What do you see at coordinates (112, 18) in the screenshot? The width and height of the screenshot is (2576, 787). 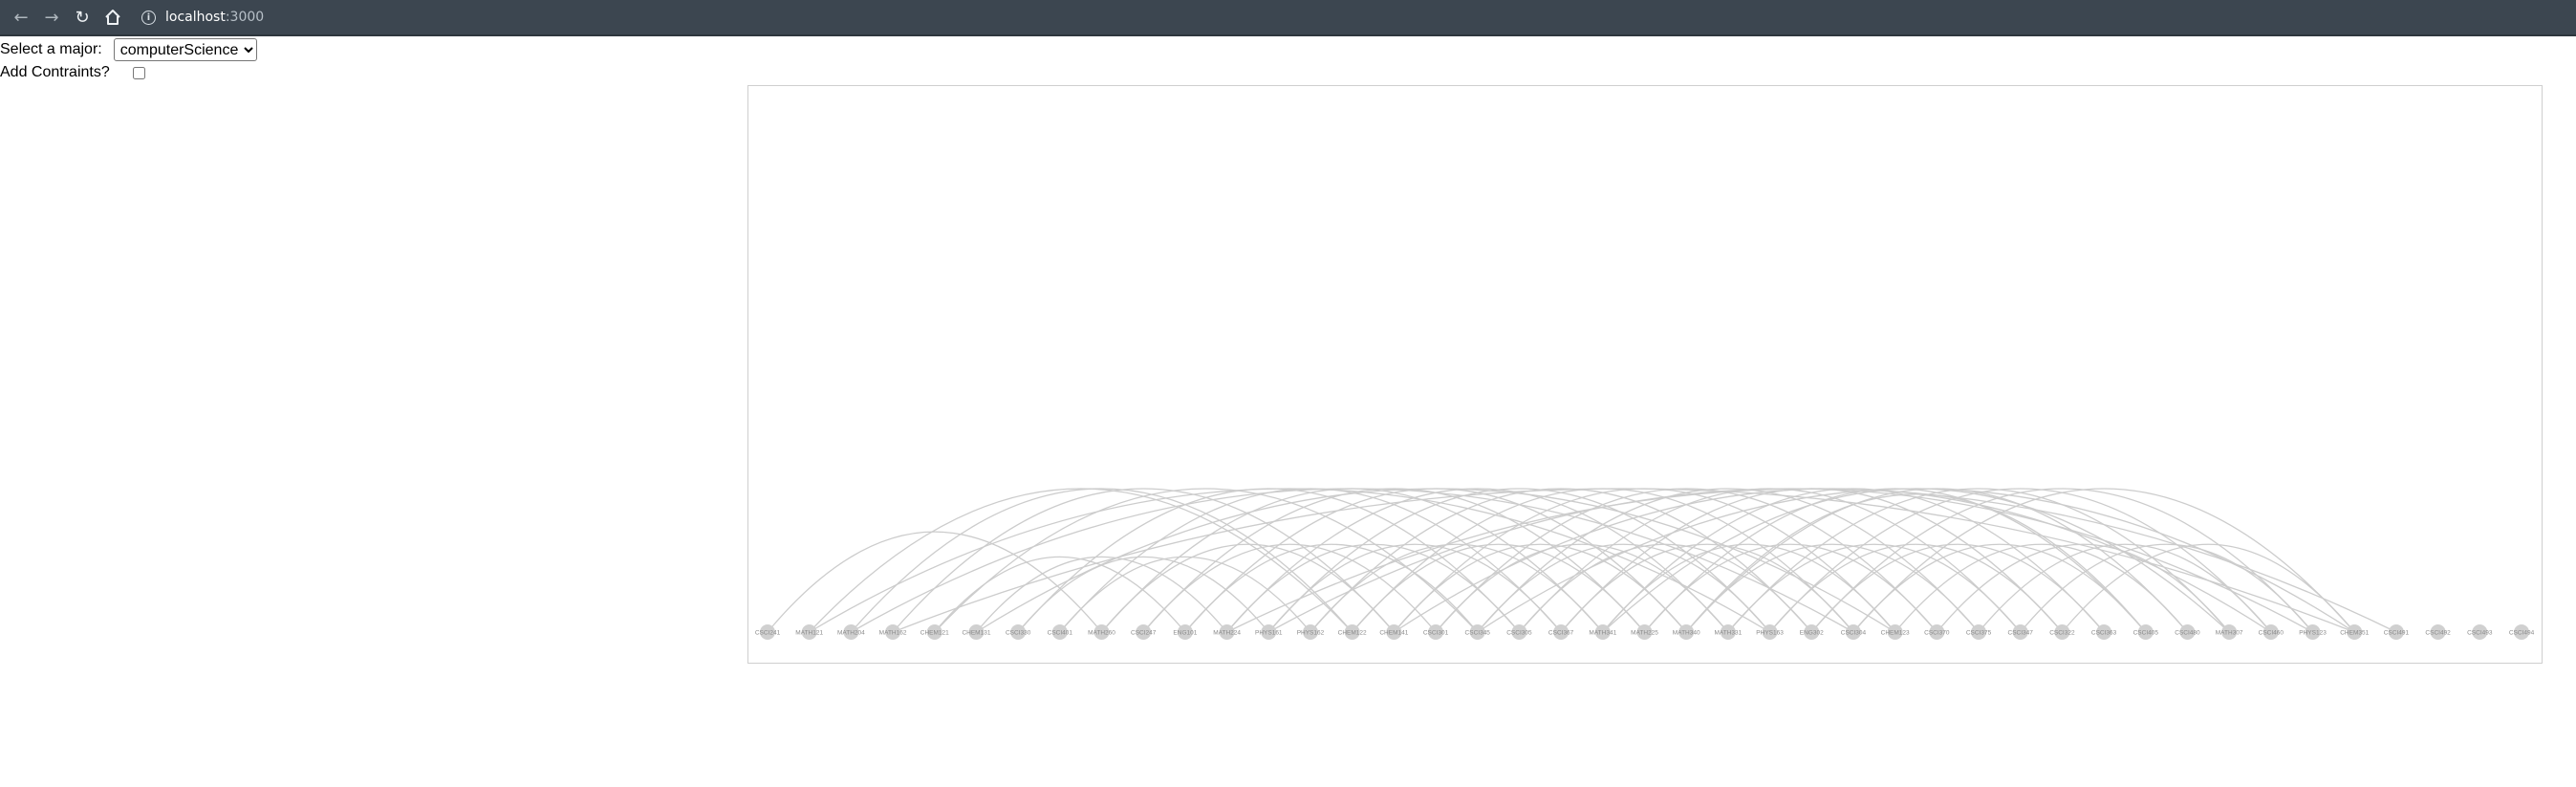 I see `home-icon` at bounding box center [112, 18].